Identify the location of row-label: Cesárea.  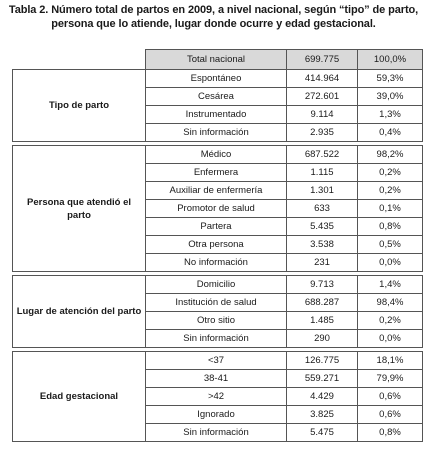
(216, 96).